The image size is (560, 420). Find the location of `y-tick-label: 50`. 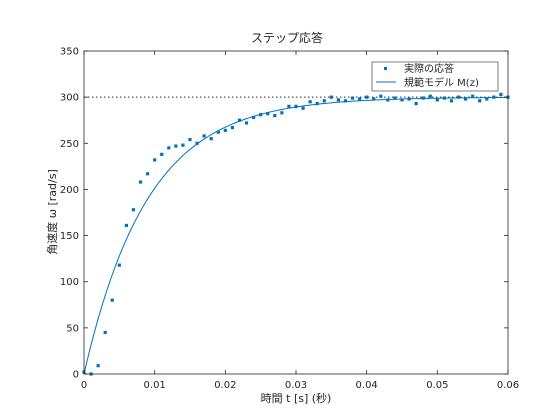

y-tick-label: 50 is located at coordinates (72, 328).